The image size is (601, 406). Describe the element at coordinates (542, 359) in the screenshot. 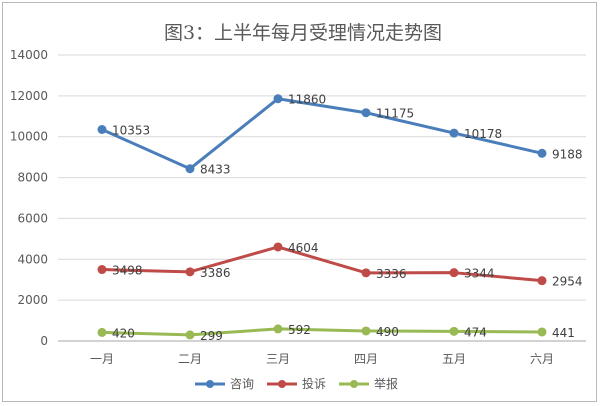

I see `x-tick-label: 六月` at that location.